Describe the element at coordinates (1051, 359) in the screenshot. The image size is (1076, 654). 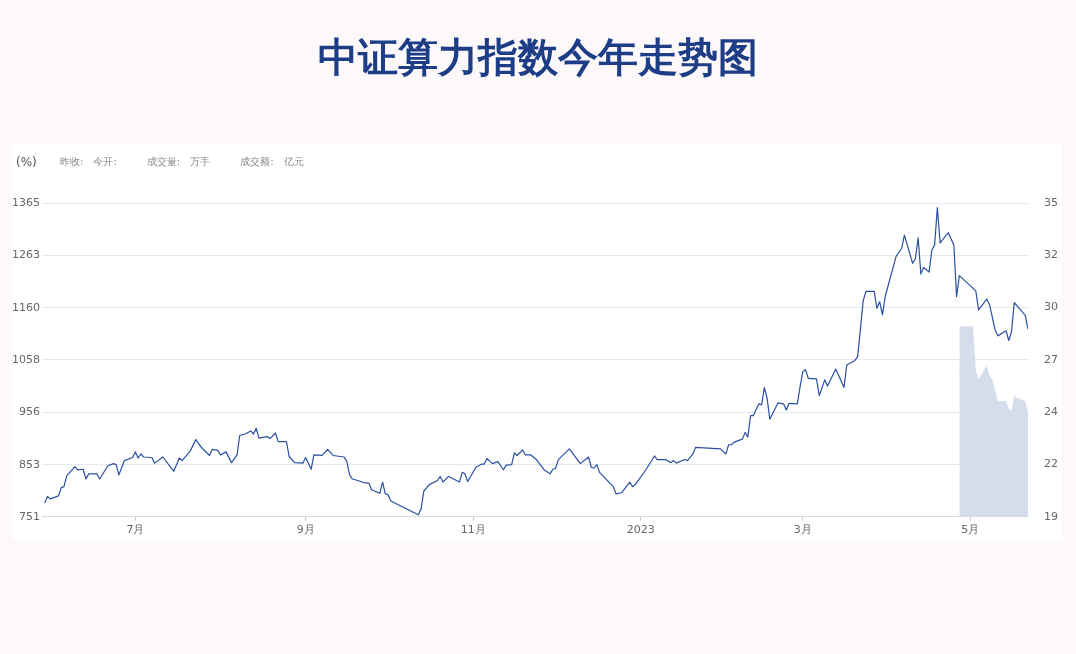
I see `y2-tick-label: 27` at that location.